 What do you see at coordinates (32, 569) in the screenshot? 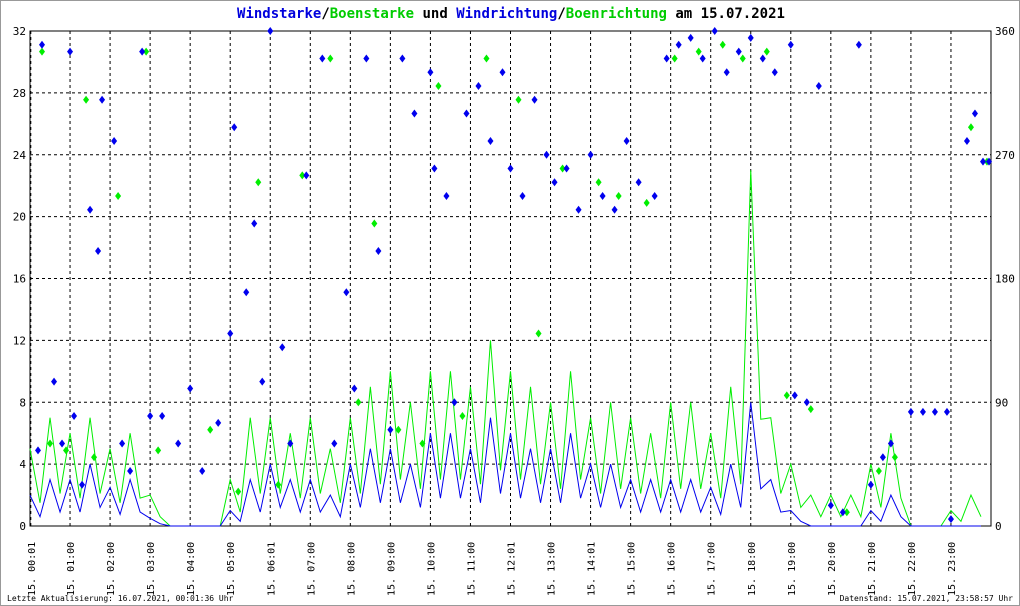
I see `x-tick-label: 15. 00:01` at bounding box center [32, 569].